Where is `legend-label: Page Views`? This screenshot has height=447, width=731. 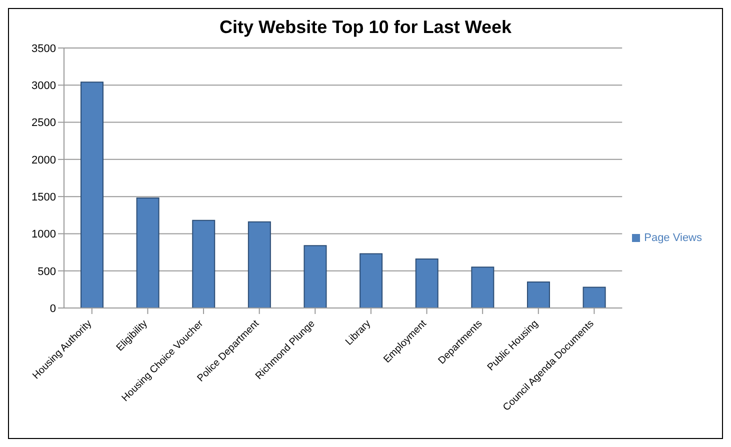
legend-label: Page Views is located at coordinates (673, 238).